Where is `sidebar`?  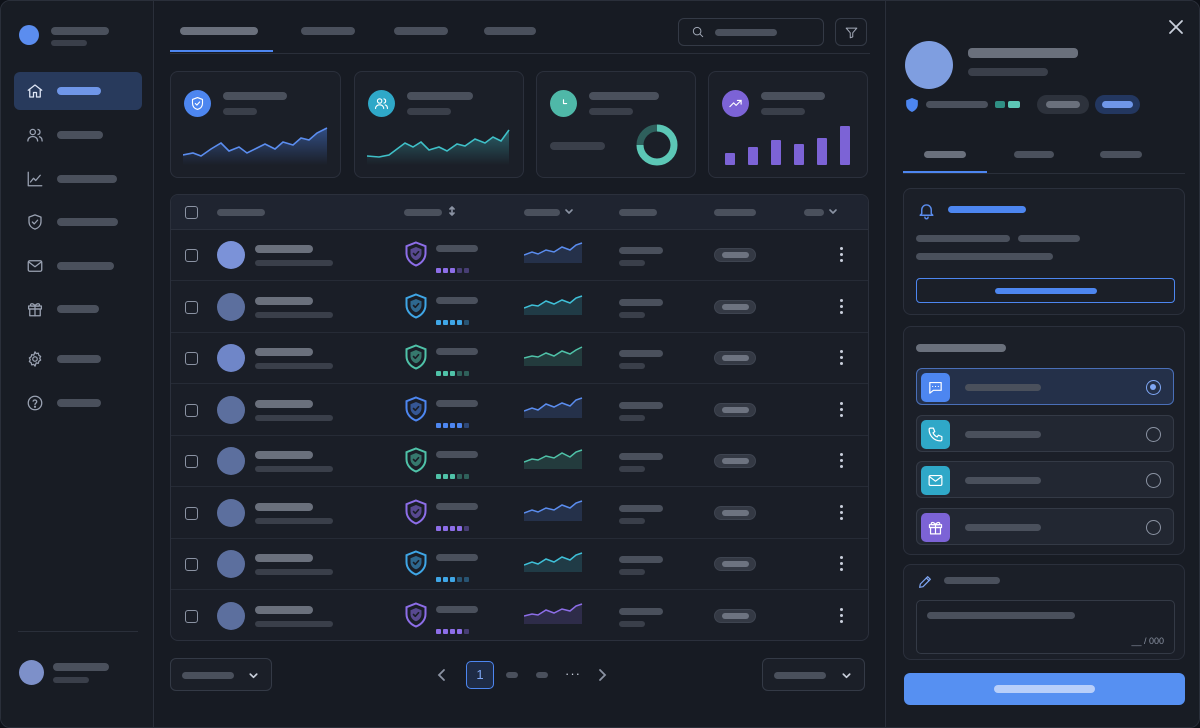 sidebar is located at coordinates (77, 364).